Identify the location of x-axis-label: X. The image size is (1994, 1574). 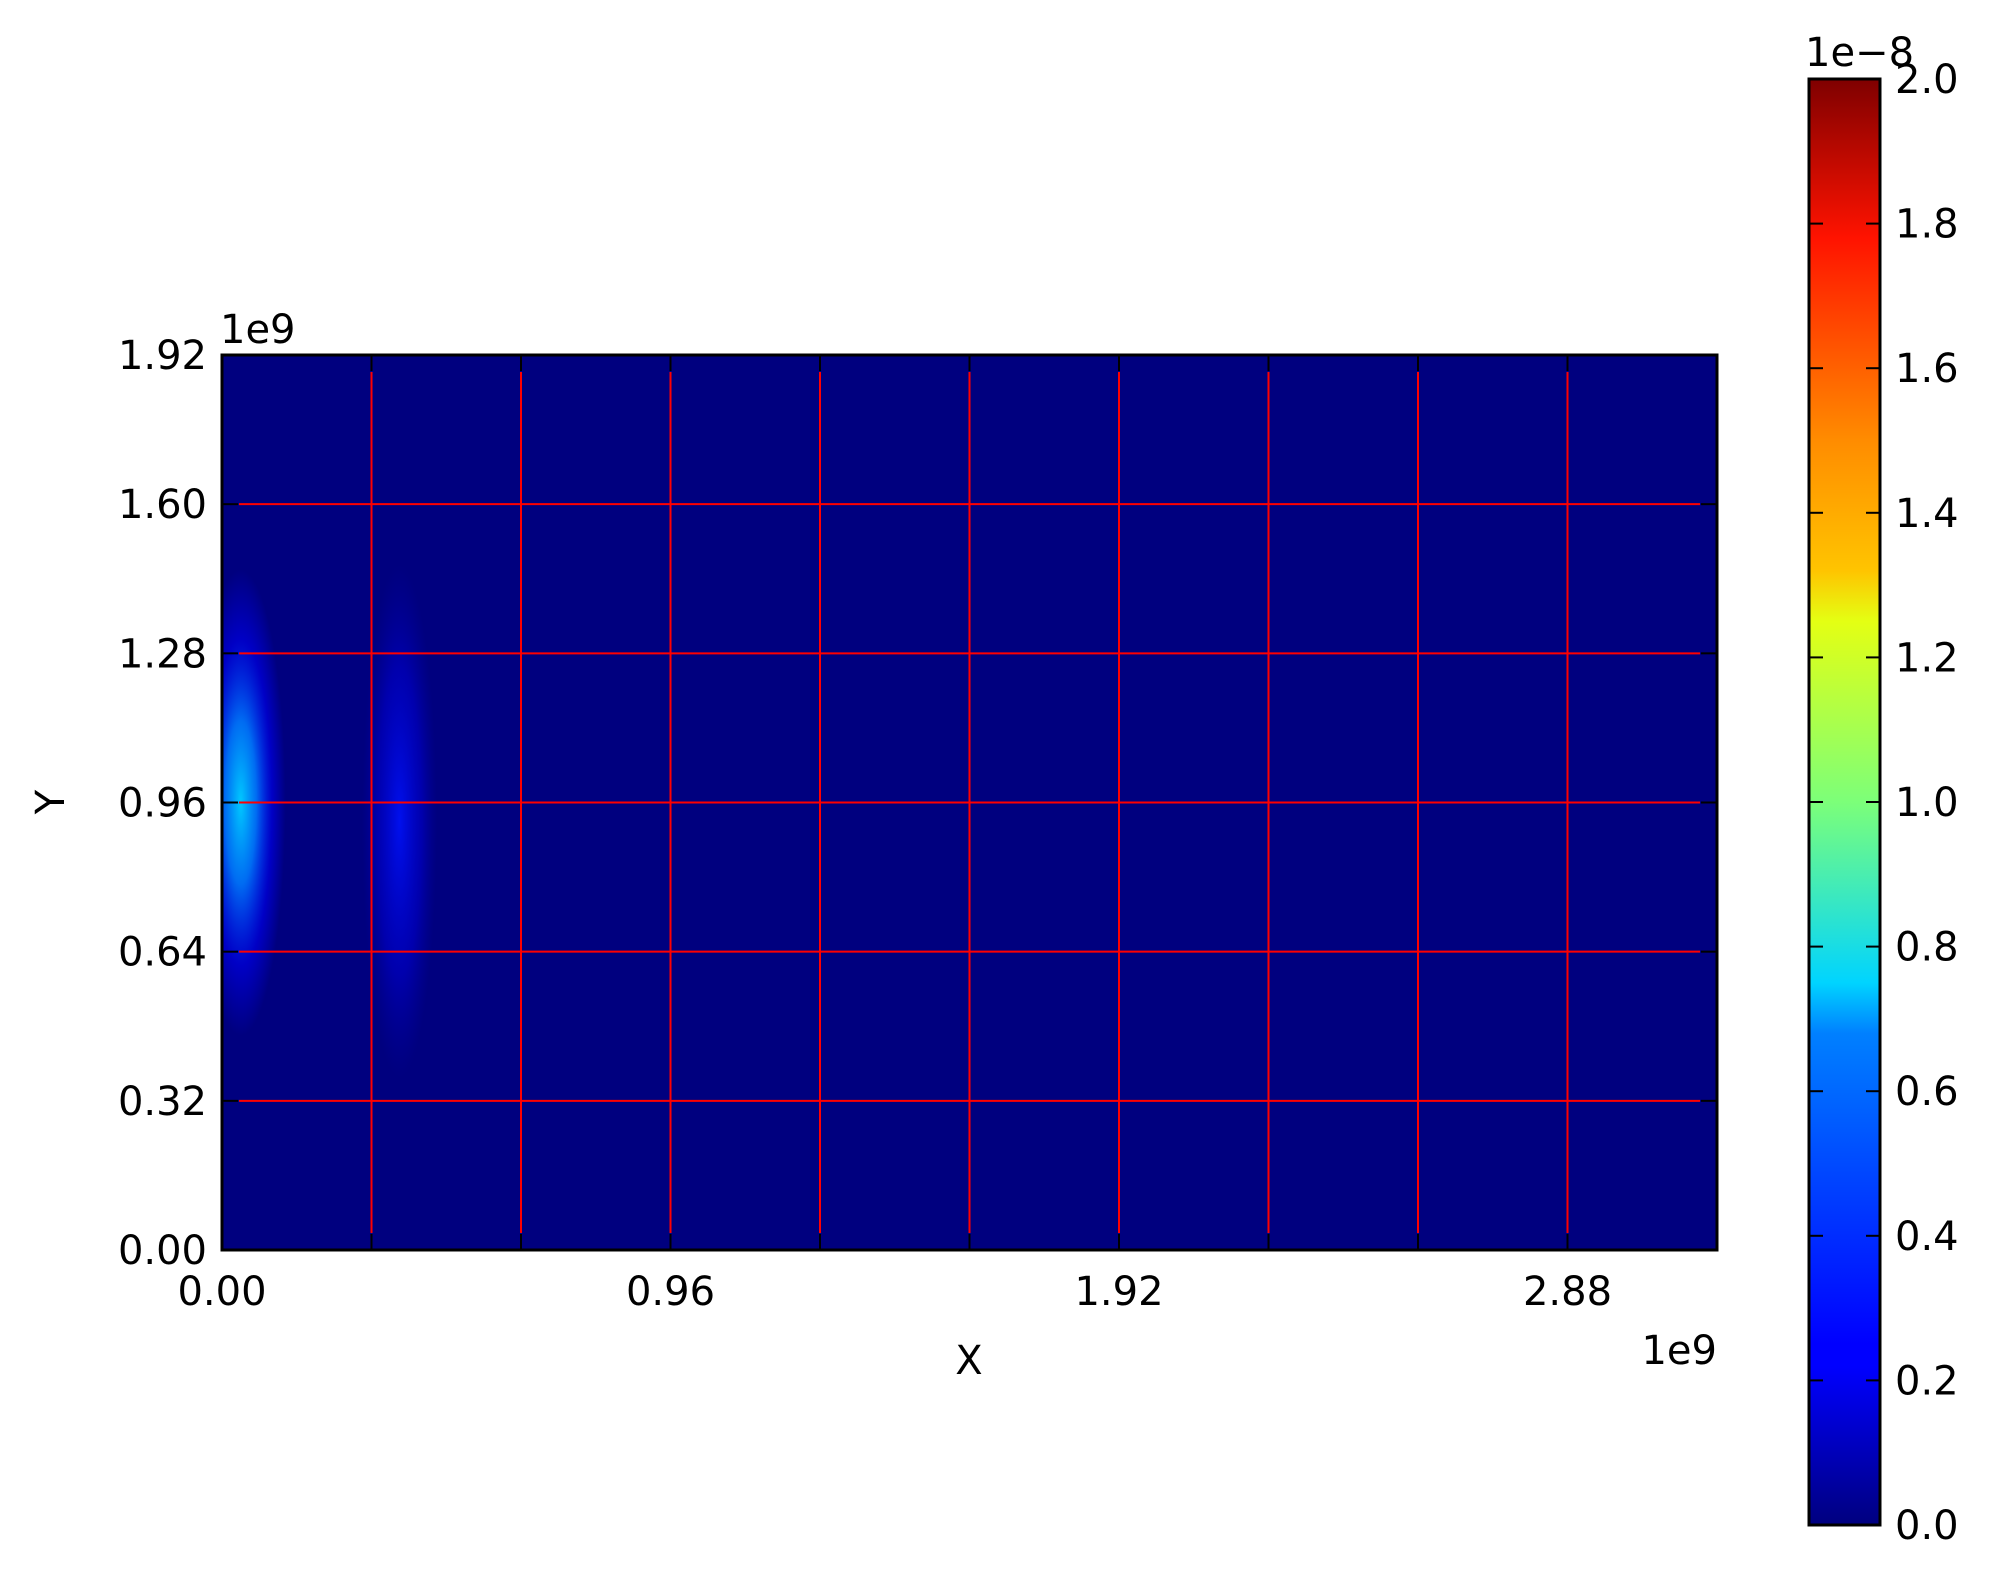
(968, 1361).